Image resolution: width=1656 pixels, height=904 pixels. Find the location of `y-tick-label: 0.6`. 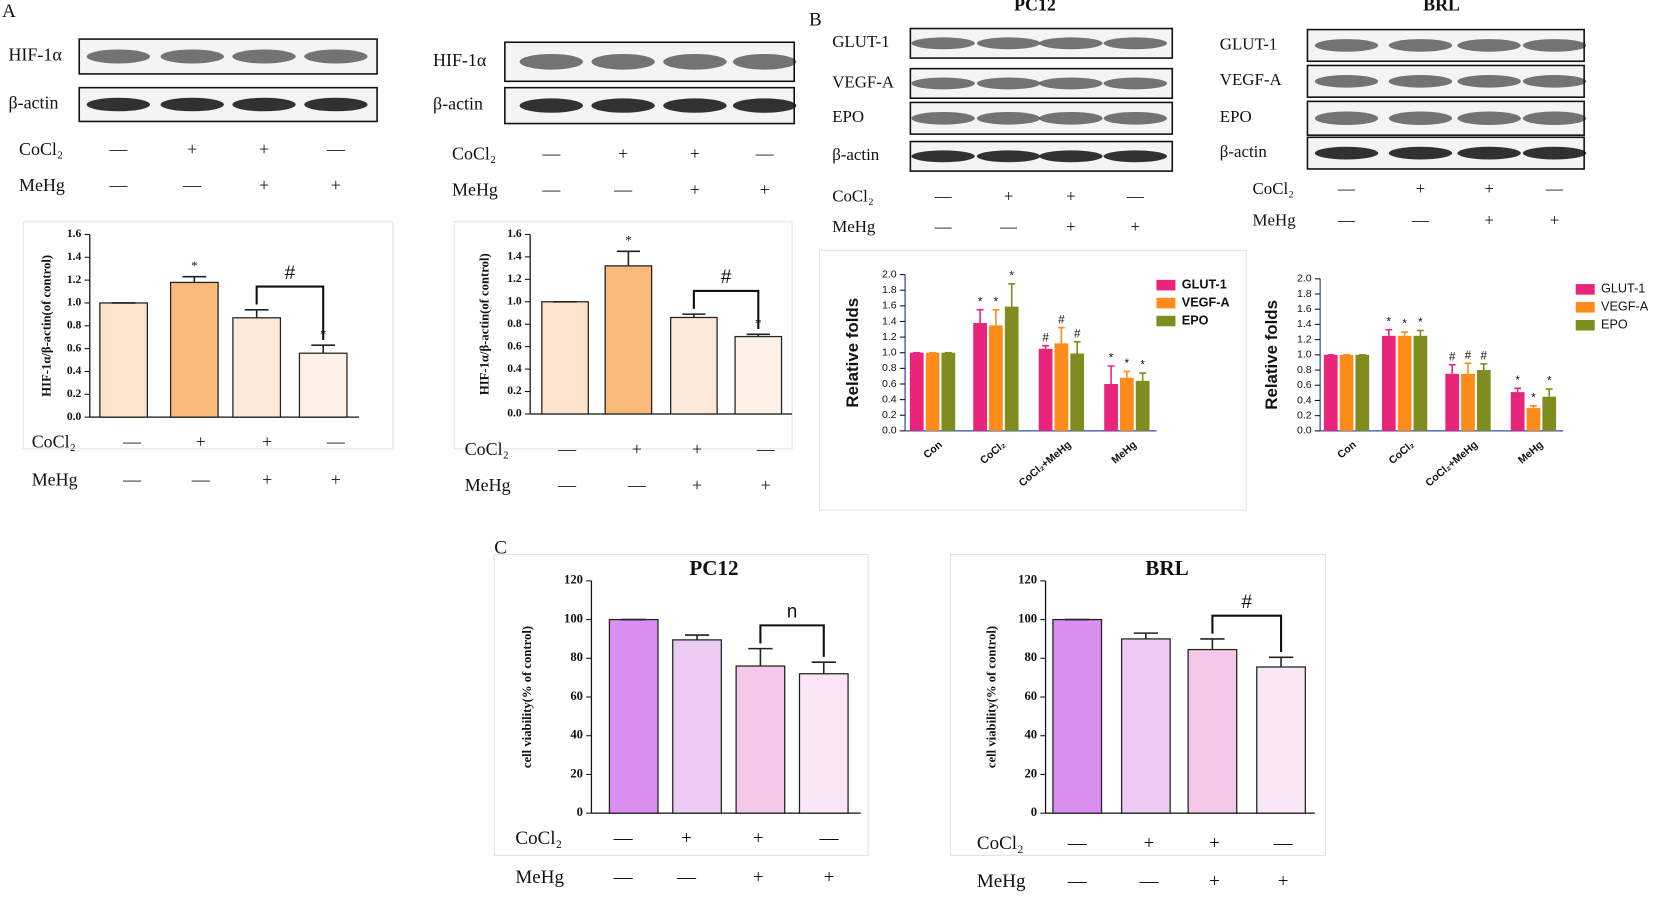

y-tick-label: 0.6 is located at coordinates (1304, 385).